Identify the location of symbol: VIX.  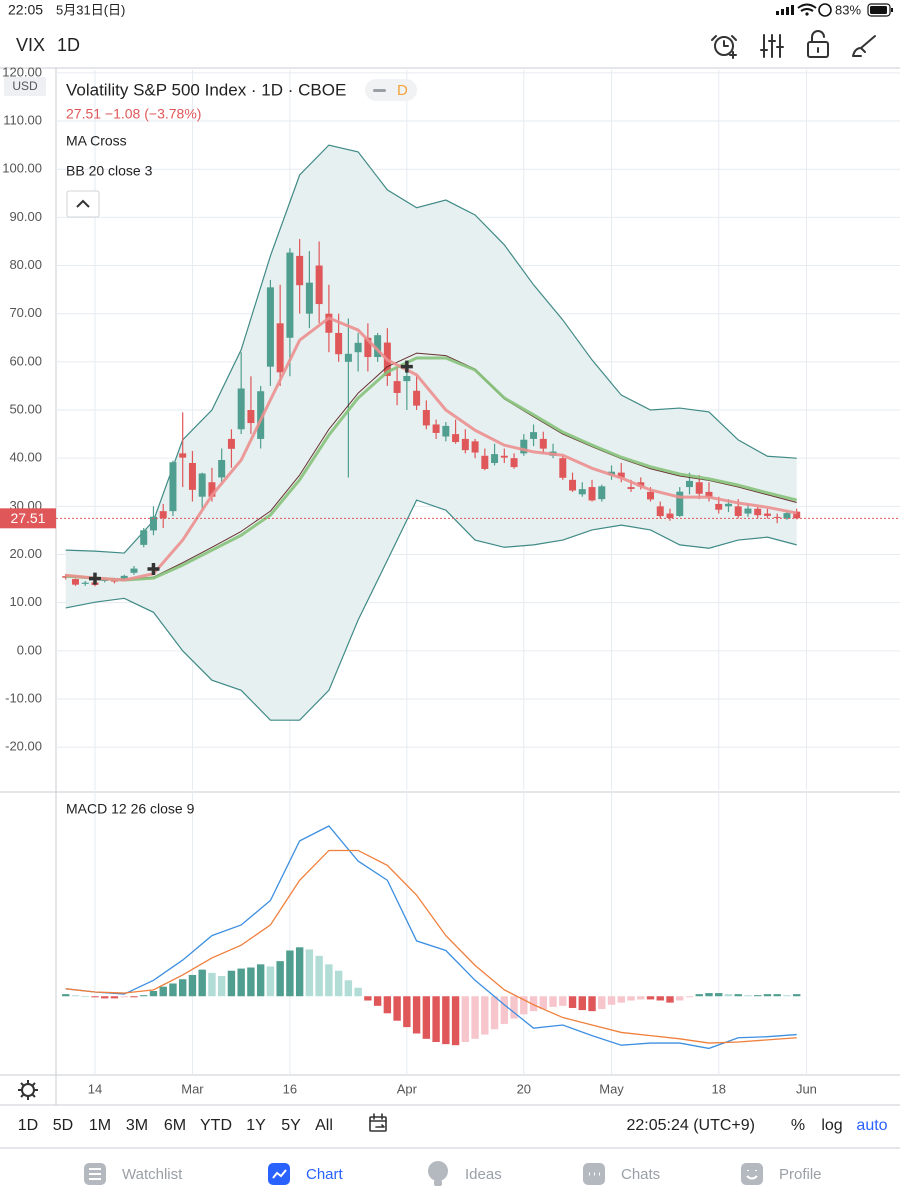
(30, 45).